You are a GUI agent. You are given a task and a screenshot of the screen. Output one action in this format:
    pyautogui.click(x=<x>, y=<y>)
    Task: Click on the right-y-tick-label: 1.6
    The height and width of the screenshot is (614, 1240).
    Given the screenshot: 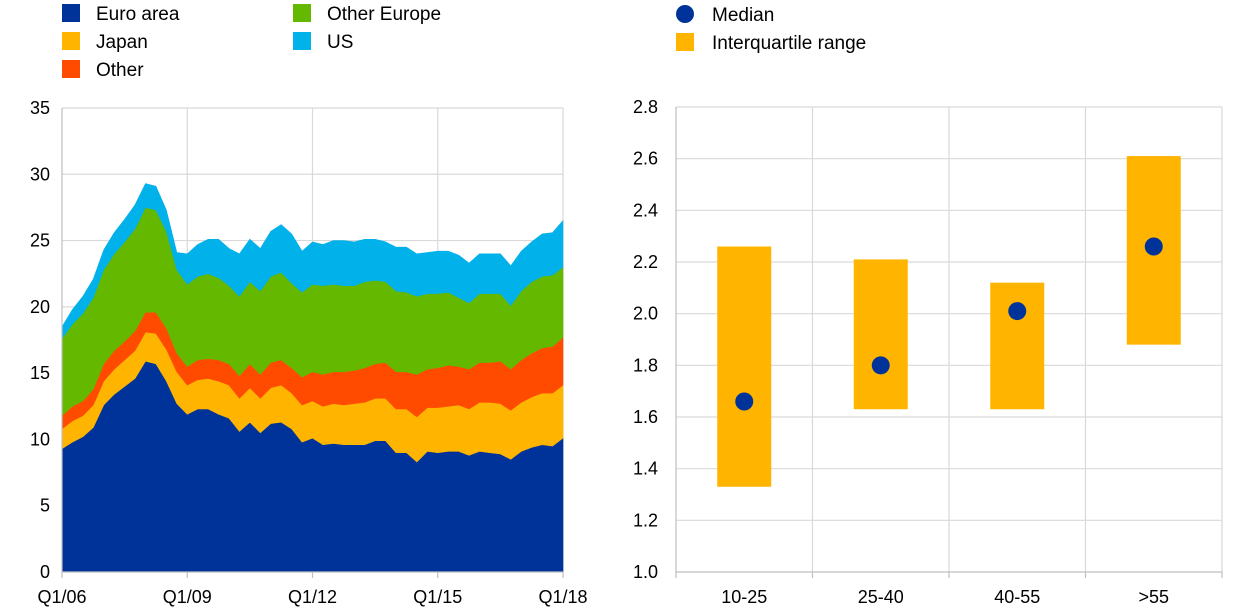 What is the action you would take?
    pyautogui.click(x=645, y=417)
    